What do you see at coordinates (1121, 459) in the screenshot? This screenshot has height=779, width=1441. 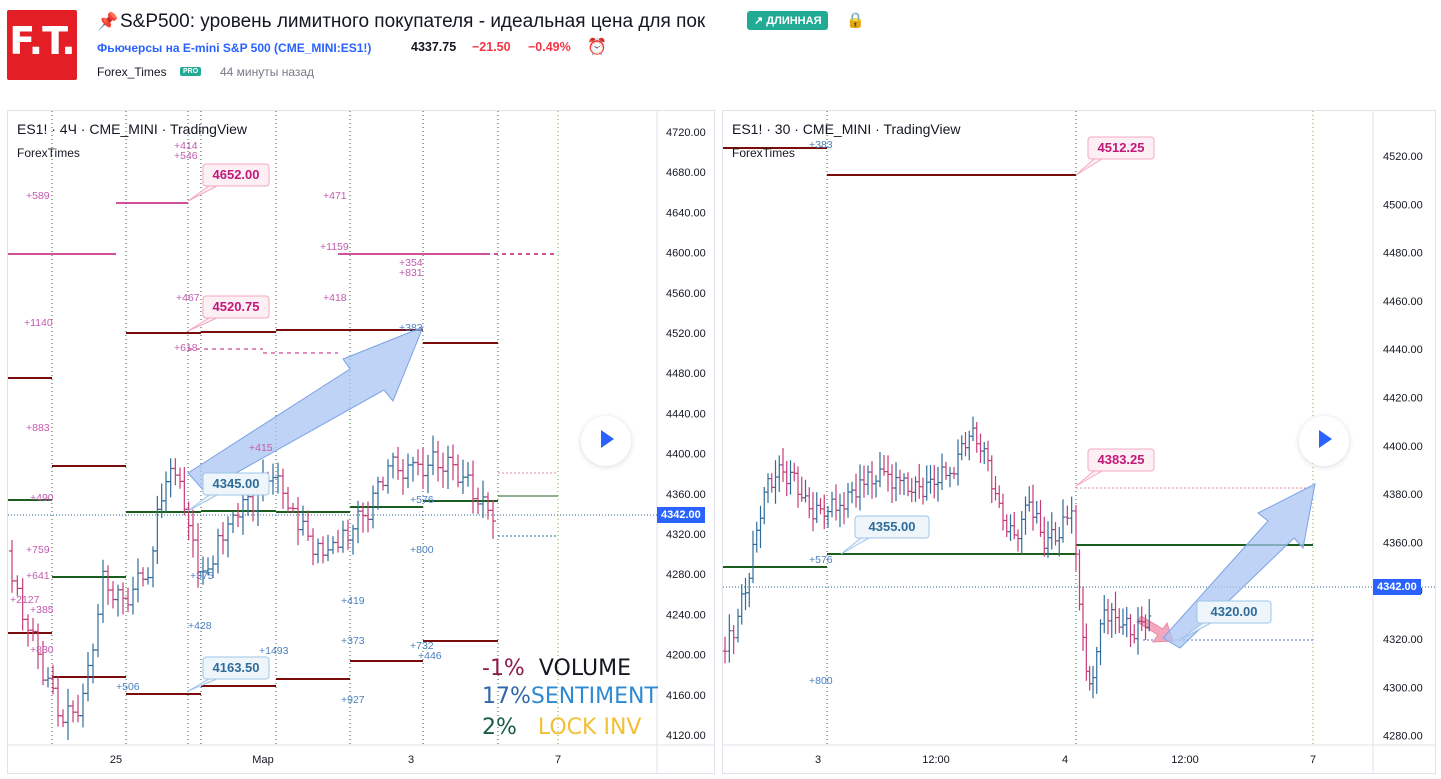 I see `price-callout-label: 4383.25` at bounding box center [1121, 459].